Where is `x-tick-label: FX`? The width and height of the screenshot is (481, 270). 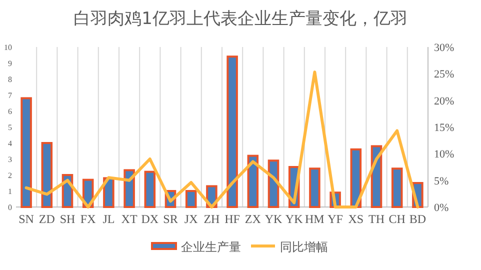
x-tick-label: FX is located at coordinates (88, 219).